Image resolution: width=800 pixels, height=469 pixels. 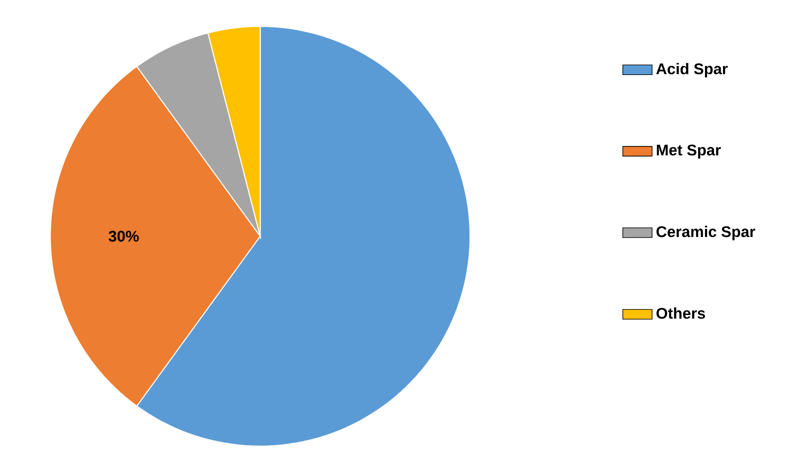 I want to click on legend-label: Others, so click(x=680, y=314).